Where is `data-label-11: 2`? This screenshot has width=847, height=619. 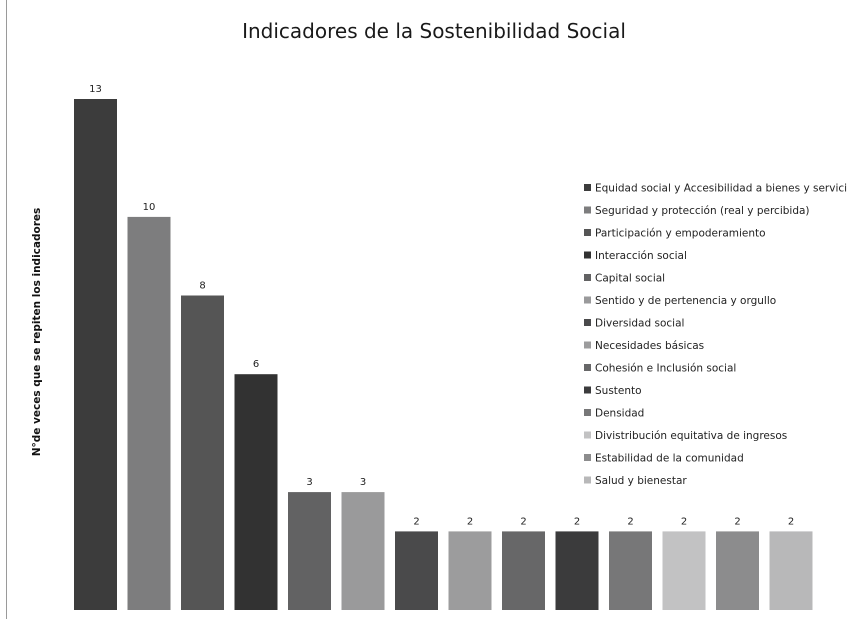 data-label-11: 2 is located at coordinates (630, 521).